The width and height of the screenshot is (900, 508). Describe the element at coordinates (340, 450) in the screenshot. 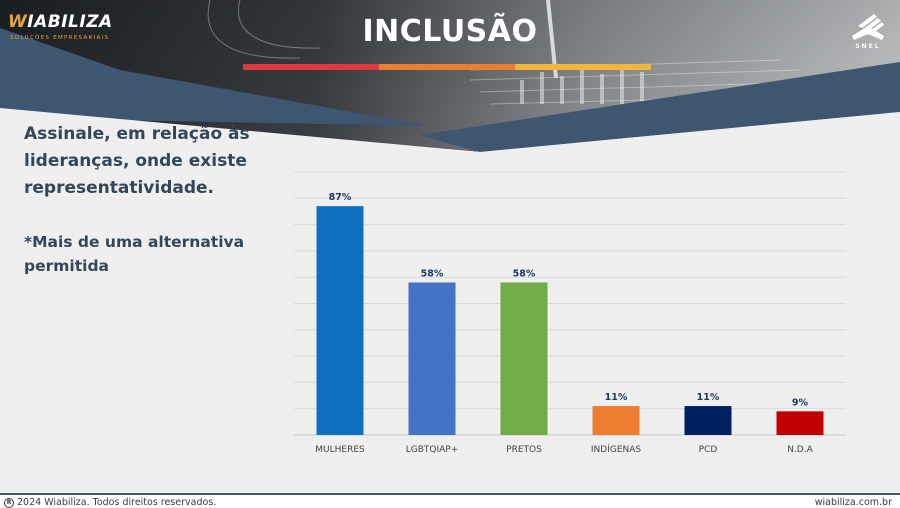

I see `chart-category-label: MULHERES` at that location.